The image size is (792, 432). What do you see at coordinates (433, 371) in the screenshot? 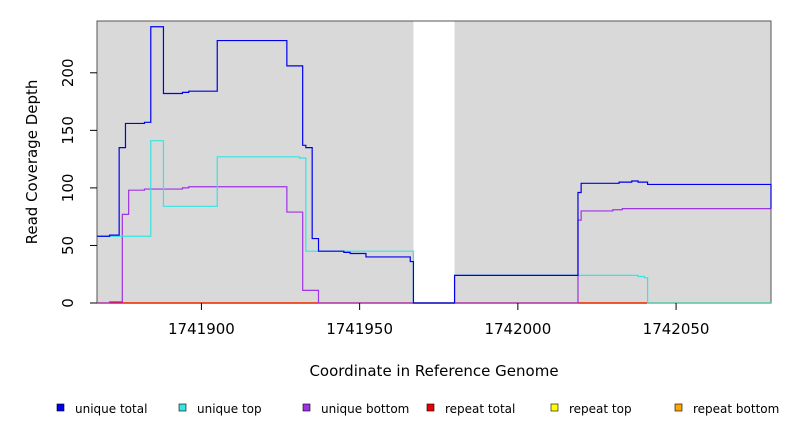
I see `x-axis-title: Coordinate in Reference Genome` at bounding box center [433, 371].